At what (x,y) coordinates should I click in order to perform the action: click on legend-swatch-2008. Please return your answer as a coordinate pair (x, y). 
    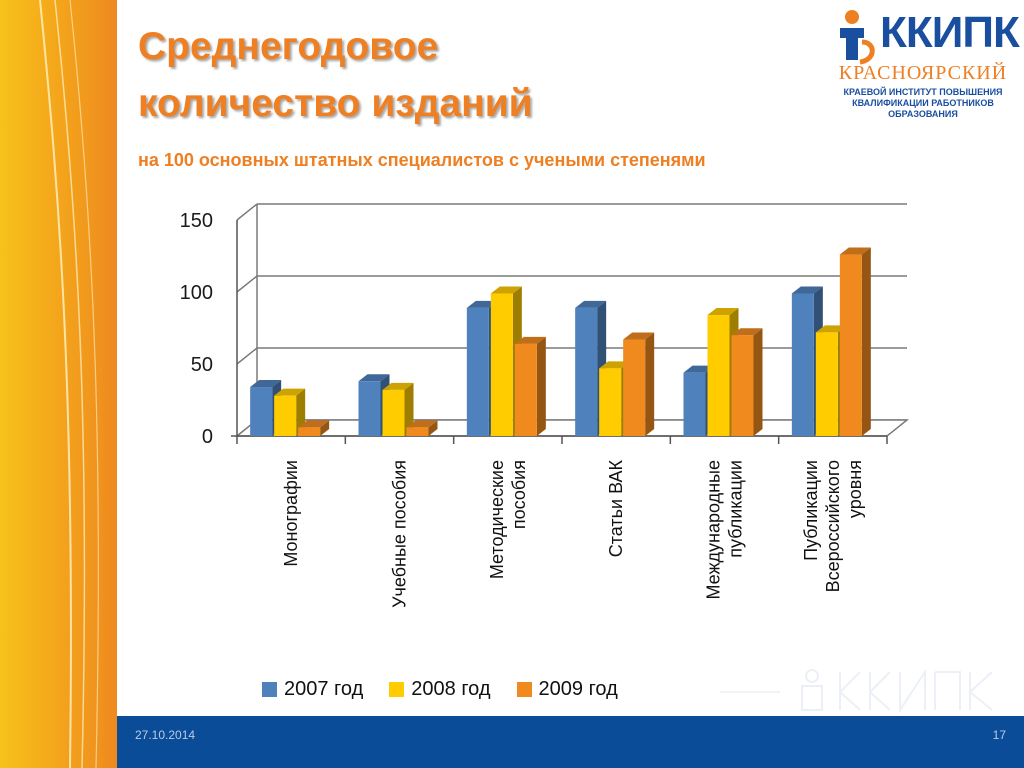
    Looking at the image, I should click on (397, 689).